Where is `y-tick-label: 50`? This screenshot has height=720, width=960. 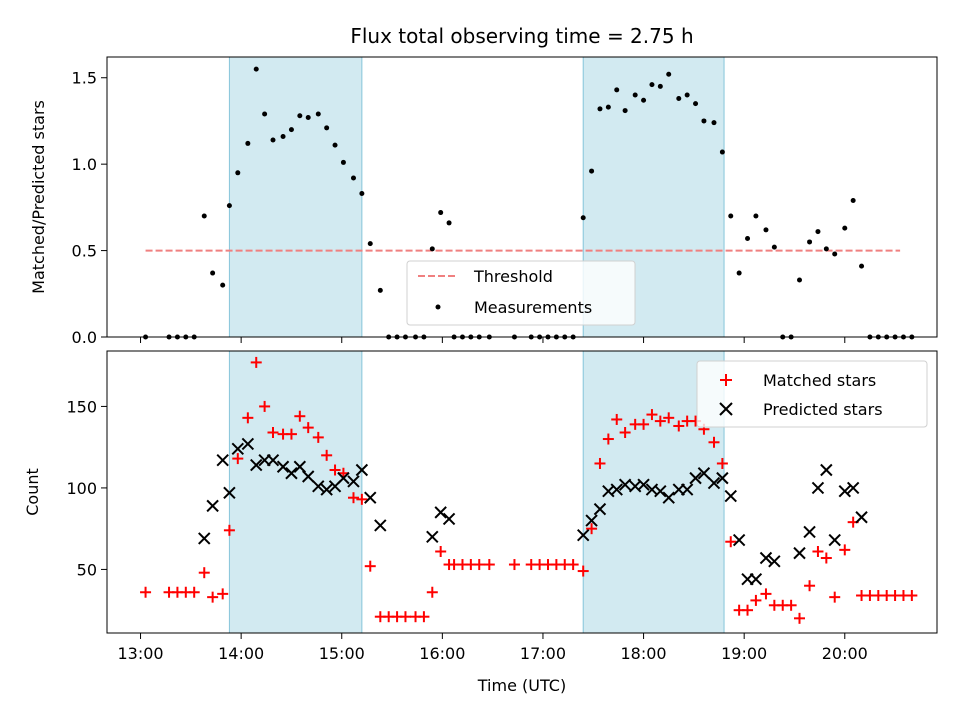 y-tick-label: 50 is located at coordinates (87, 569).